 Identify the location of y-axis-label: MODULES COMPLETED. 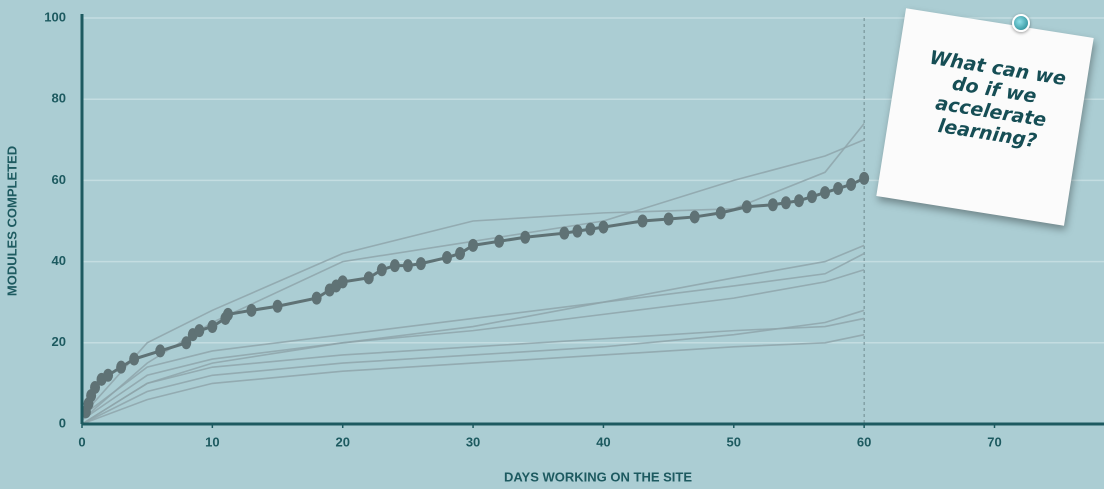
(11, 221).